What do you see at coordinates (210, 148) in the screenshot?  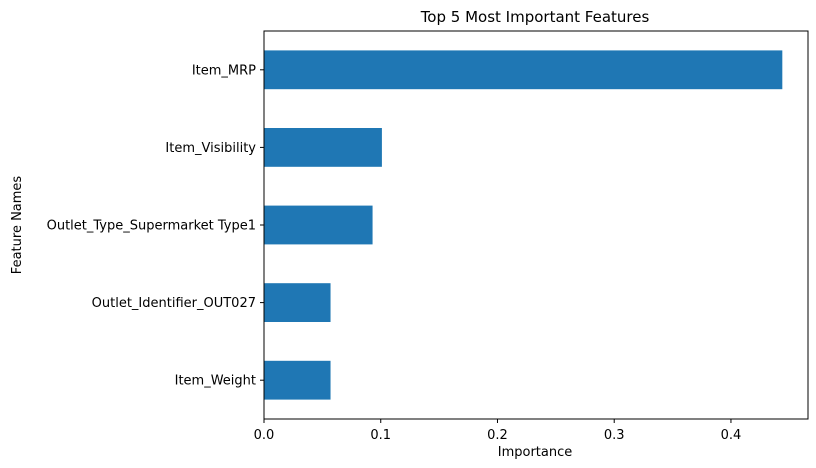 I see `y-tick-label: Item_Visibility` at bounding box center [210, 148].